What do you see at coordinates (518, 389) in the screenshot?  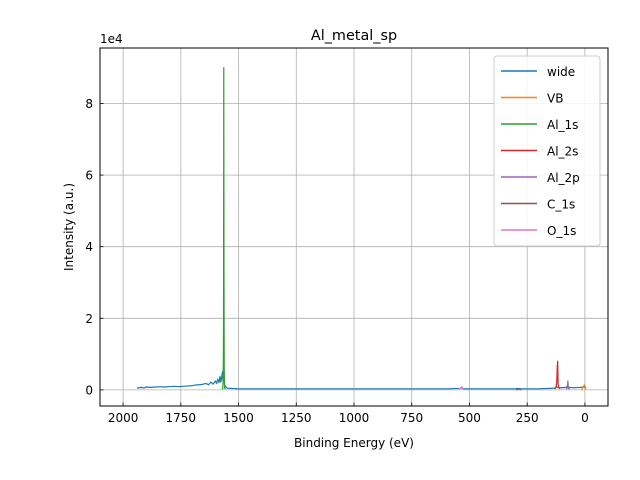 I see `series-line-c-1s` at bounding box center [518, 389].